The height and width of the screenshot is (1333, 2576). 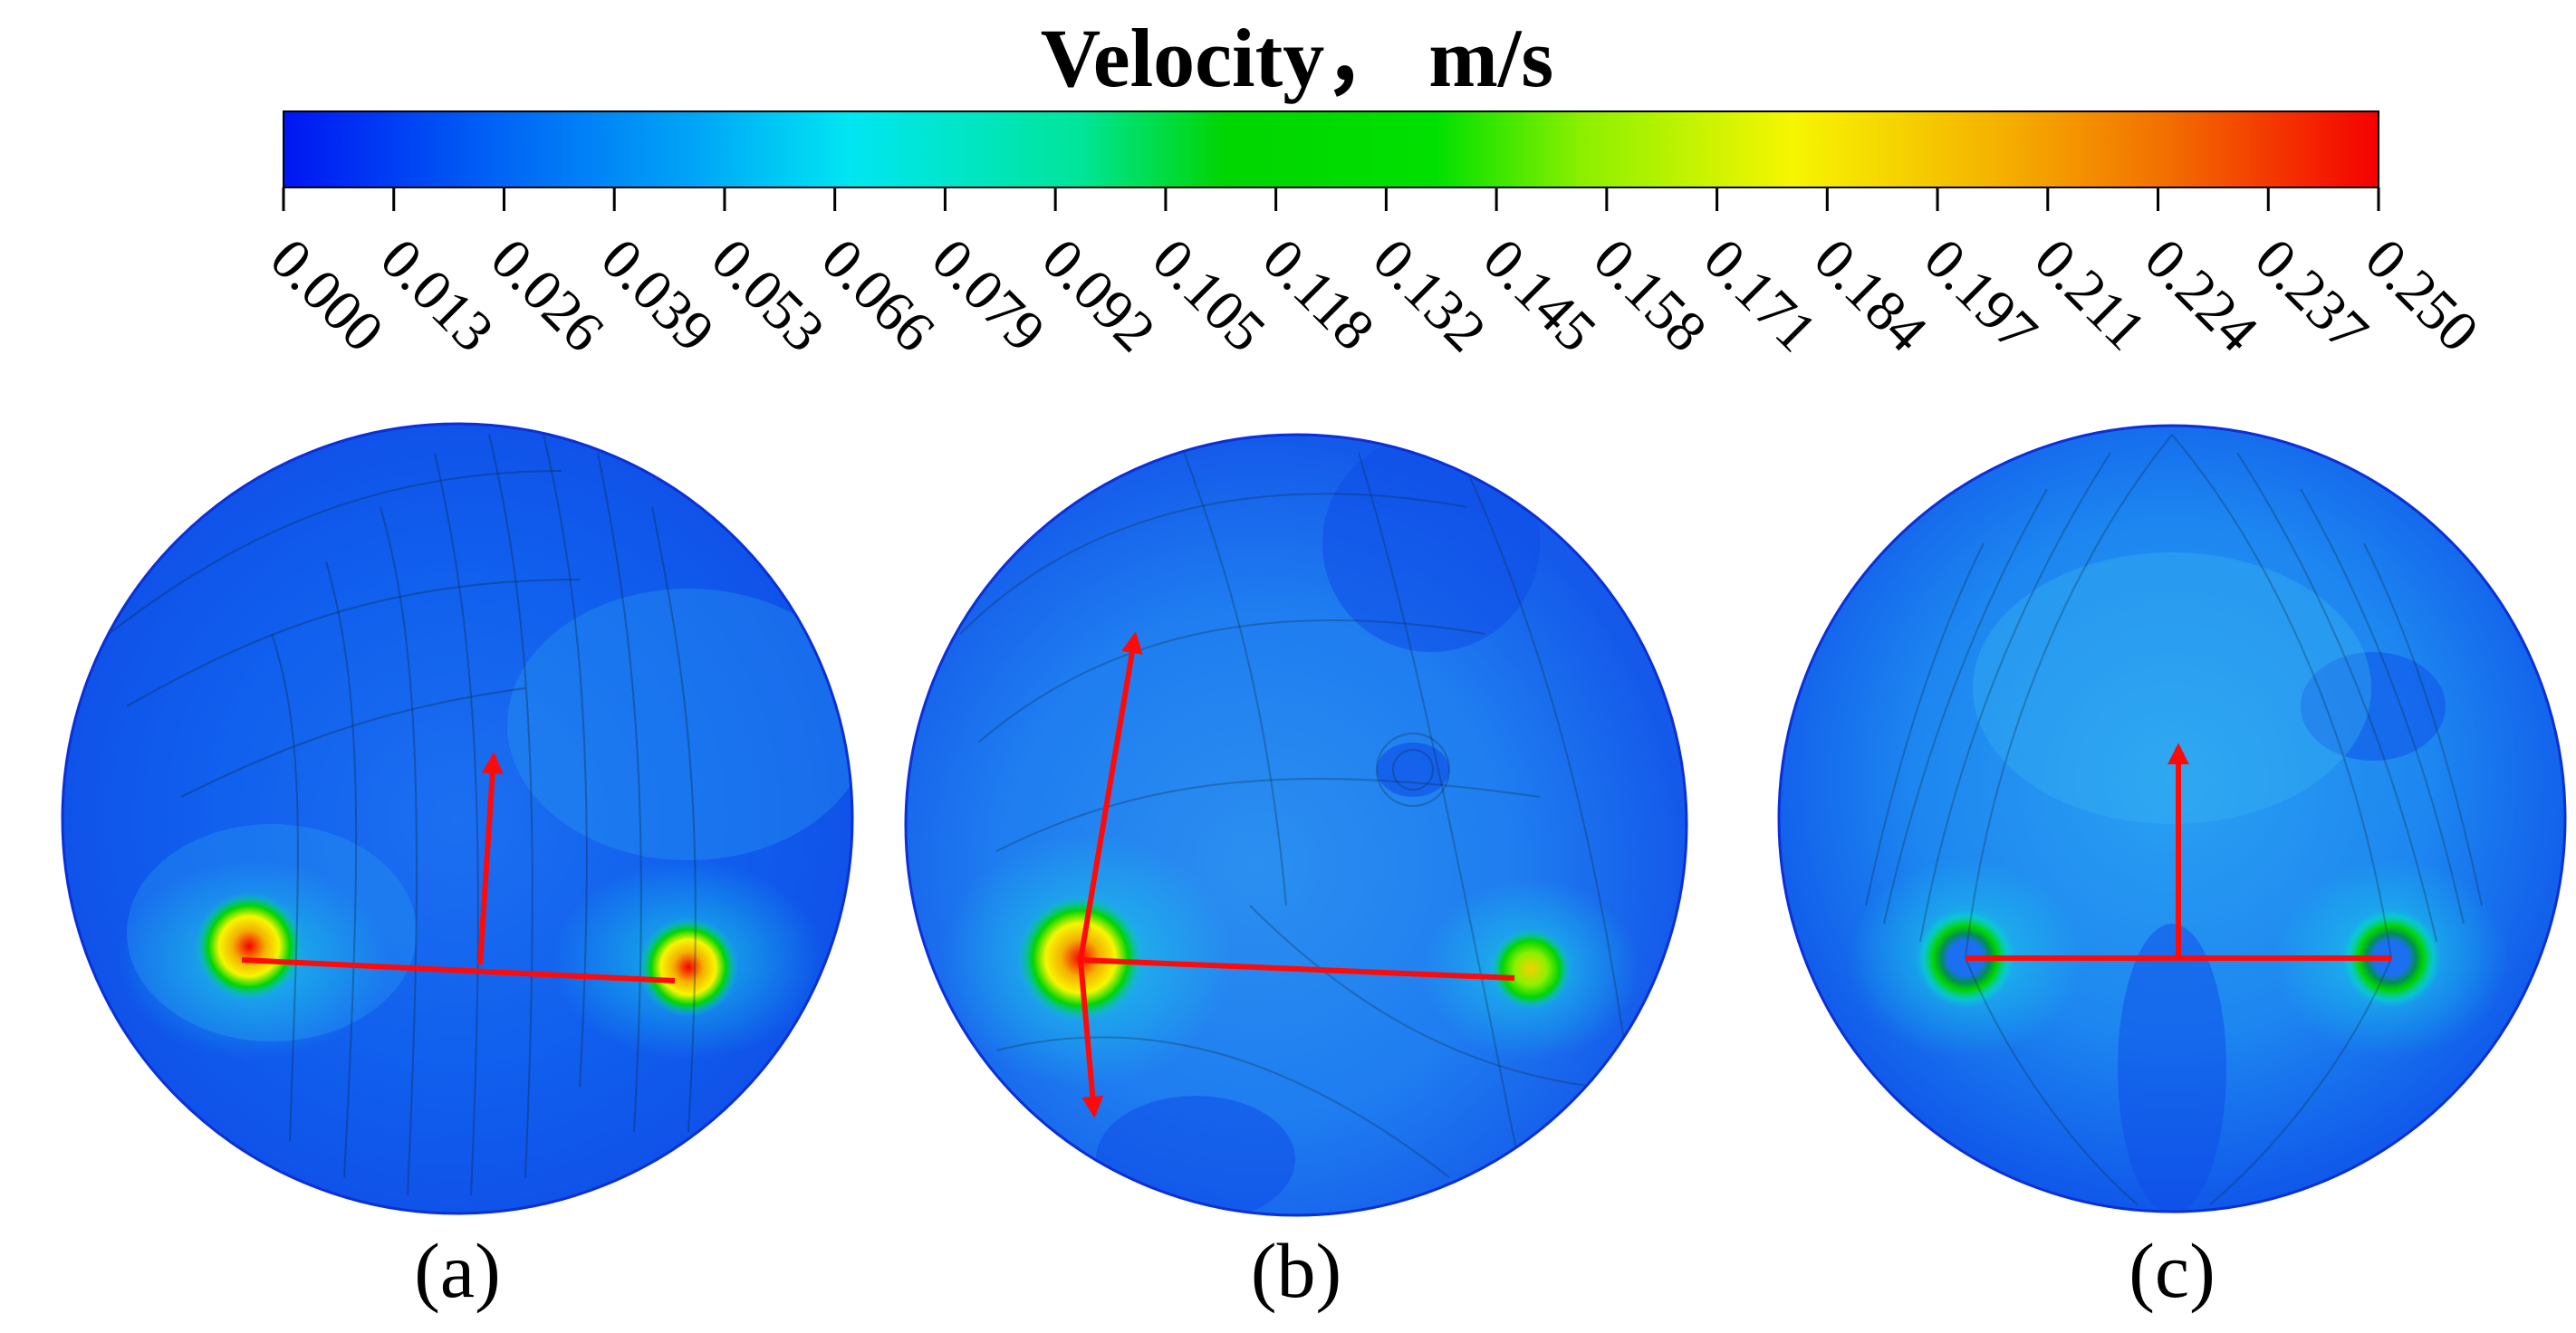 I want to click on colorbar-tick-label: 0.000, so click(x=327, y=295).